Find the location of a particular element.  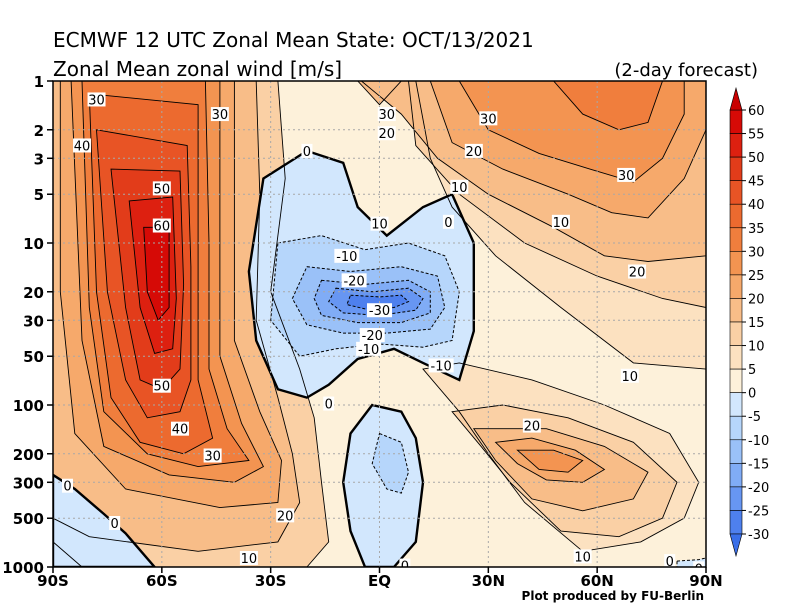

contour-label-10: 0 is located at coordinates (68, 486).